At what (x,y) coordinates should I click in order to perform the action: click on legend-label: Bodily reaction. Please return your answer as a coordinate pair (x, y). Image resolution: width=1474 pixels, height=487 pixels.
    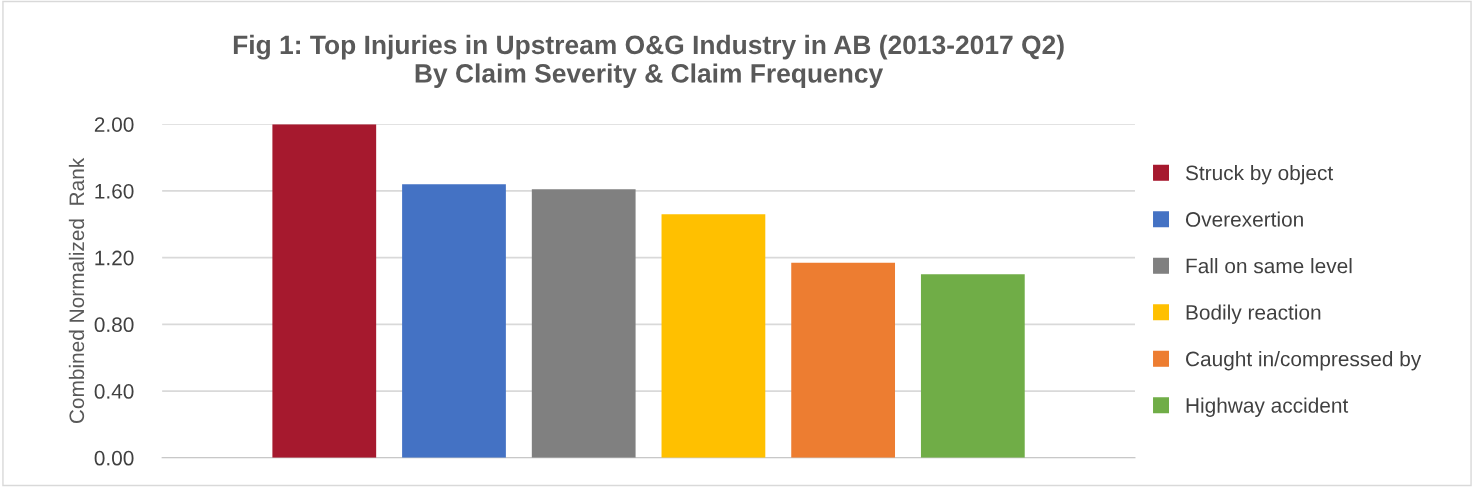
    Looking at the image, I should click on (1253, 314).